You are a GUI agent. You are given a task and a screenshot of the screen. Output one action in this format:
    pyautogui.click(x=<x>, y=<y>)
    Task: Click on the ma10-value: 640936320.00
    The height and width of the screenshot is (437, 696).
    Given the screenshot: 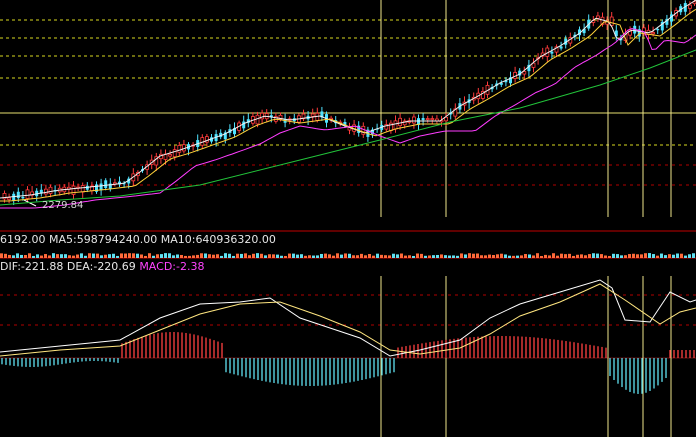 What is the action you would take?
    pyautogui.click(x=235, y=239)
    